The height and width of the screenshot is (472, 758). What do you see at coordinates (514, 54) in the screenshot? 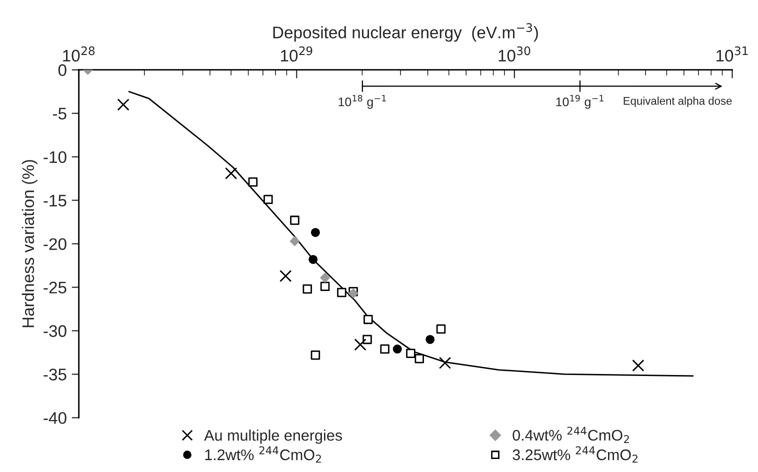
I see `x-tick-label: 10$^{30}$` at bounding box center [514, 54].